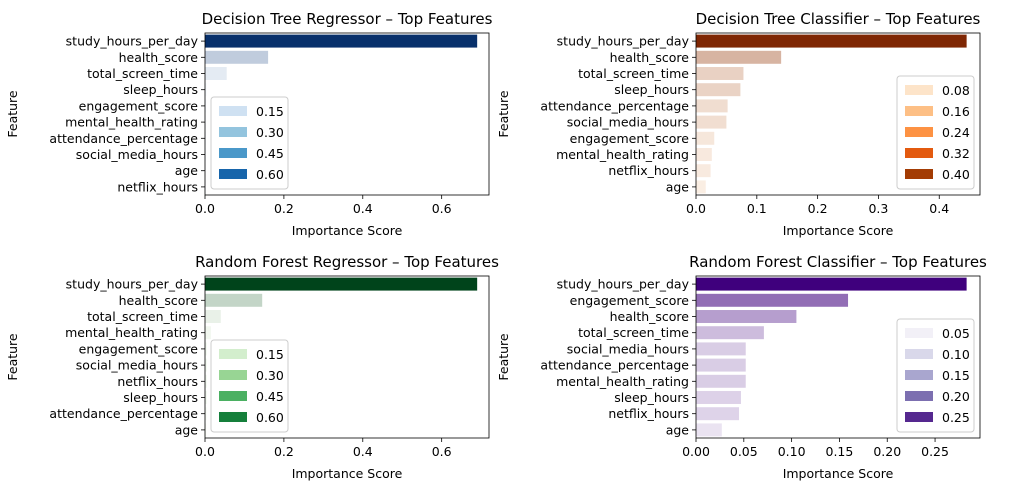 The image size is (1013, 490). What do you see at coordinates (840, 451) in the screenshot?
I see `x-tick-label: 0.15` at bounding box center [840, 451].